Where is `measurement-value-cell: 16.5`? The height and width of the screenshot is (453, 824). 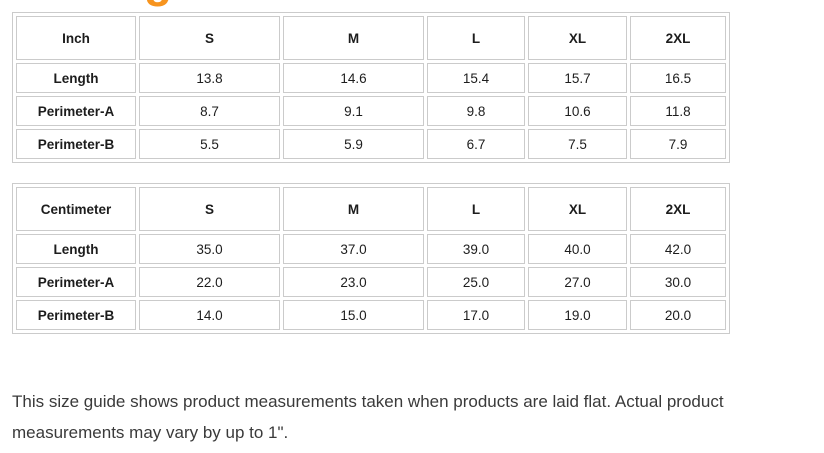
measurement-value-cell: 16.5 is located at coordinates (678, 78).